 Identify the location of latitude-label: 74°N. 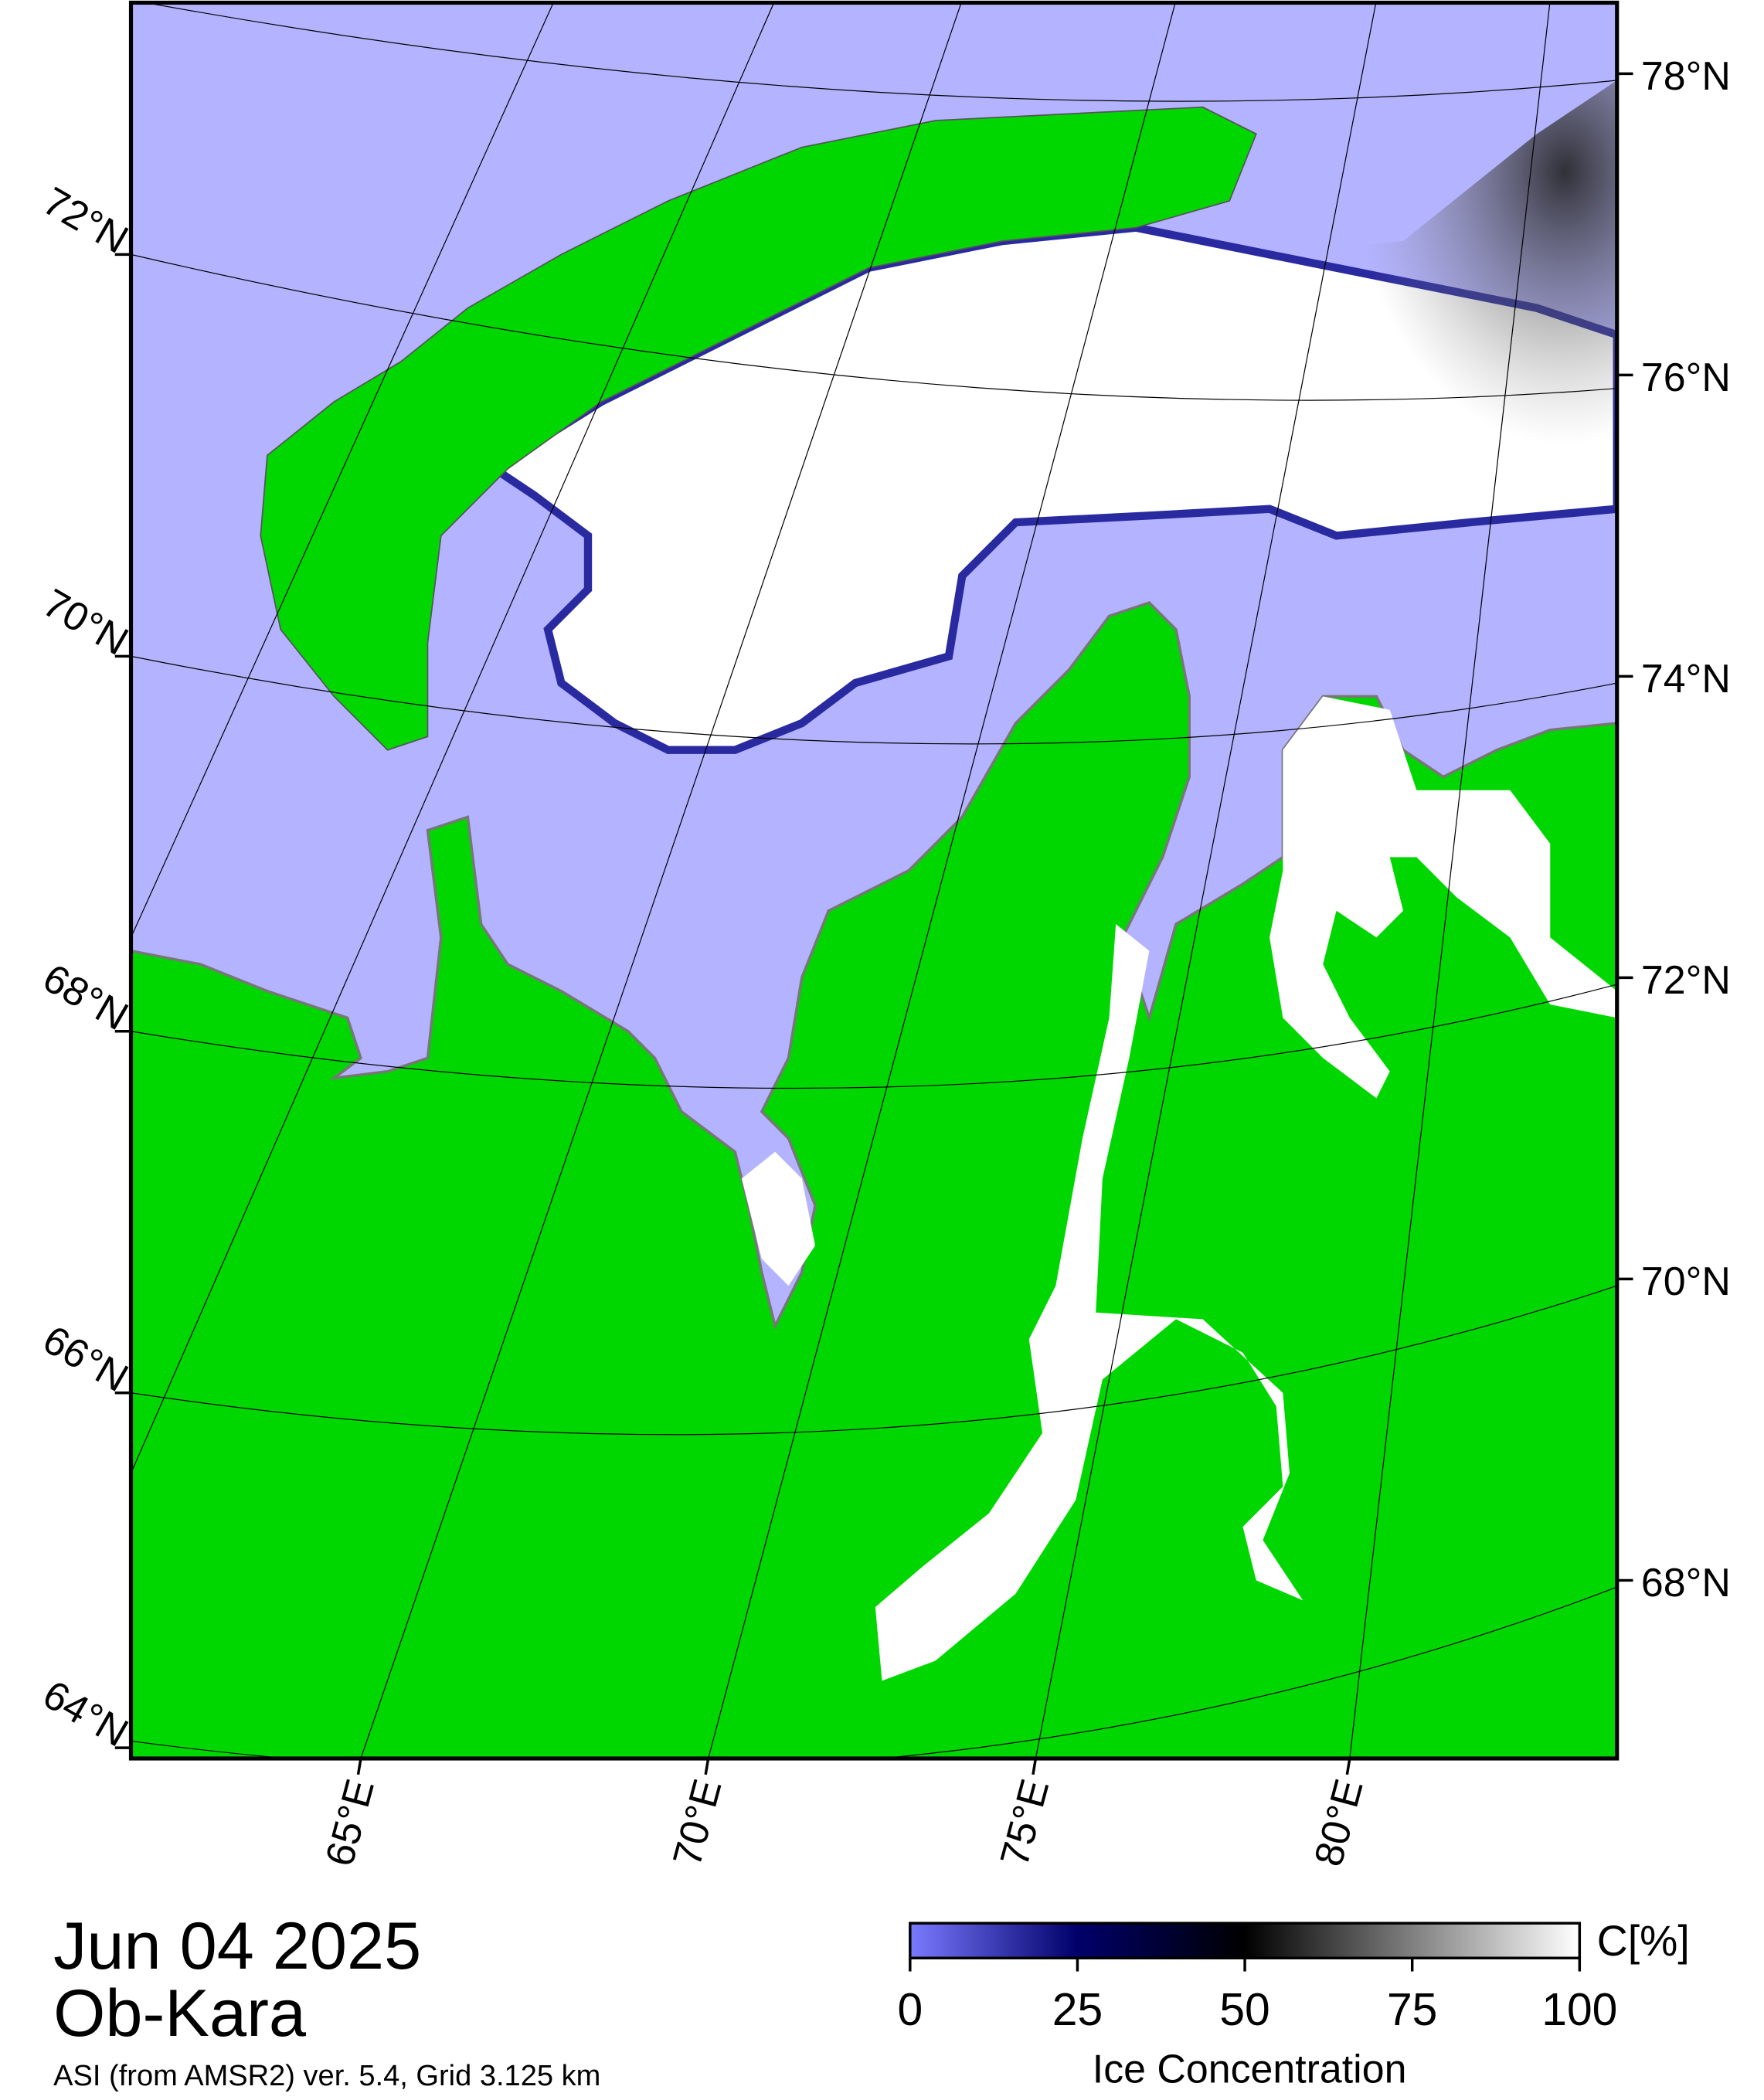
(1686, 679).